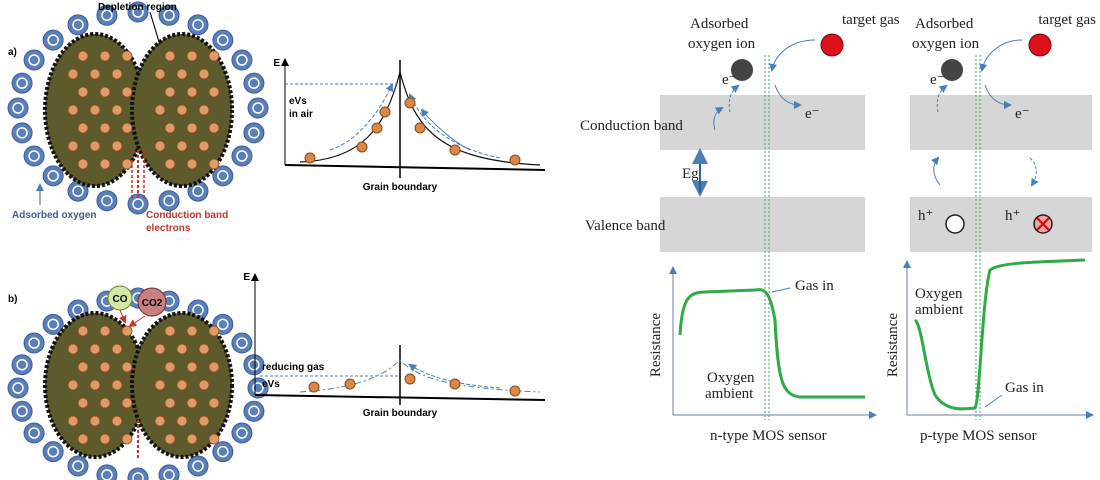 Image resolution: width=1100 pixels, height=480 pixels. I want to click on label: oxygen ion, so click(946, 44).